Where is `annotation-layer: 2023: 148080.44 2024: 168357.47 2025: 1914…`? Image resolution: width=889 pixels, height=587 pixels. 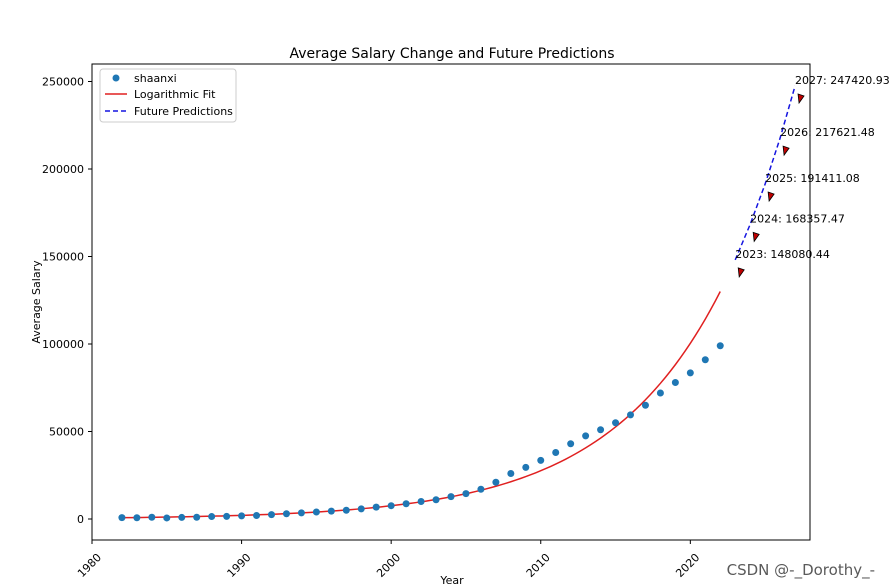
annotation-layer: 2023: 148080.44 2024: 168357.47 2025: 1914… is located at coordinates (812, 167).